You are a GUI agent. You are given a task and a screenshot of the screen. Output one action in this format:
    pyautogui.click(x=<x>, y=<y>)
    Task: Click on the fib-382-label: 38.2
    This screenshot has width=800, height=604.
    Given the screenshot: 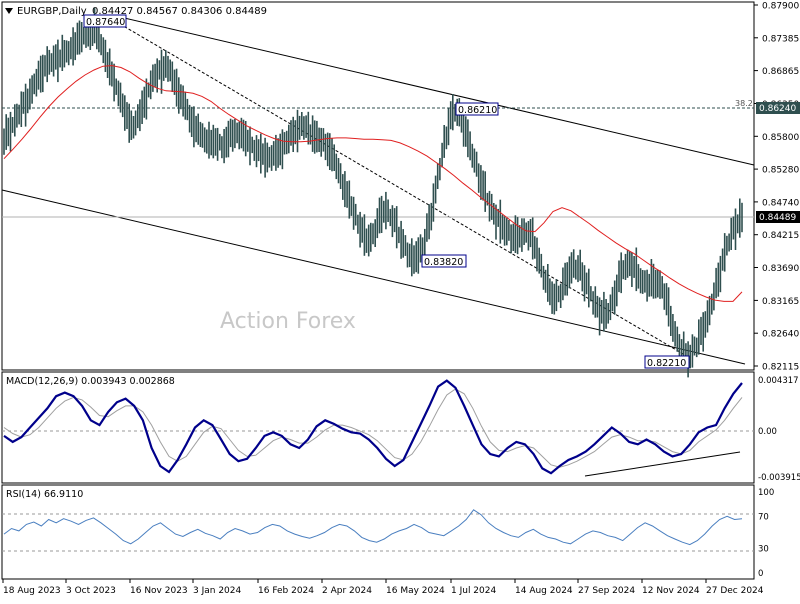 What is the action you would take?
    pyautogui.click(x=744, y=103)
    